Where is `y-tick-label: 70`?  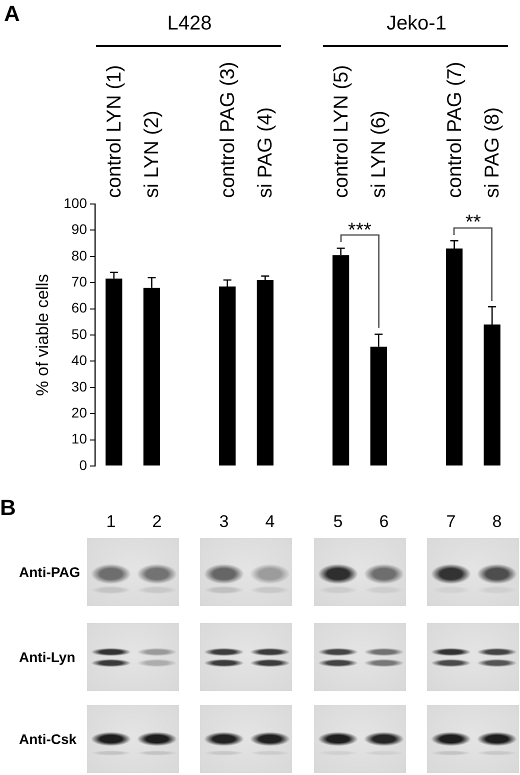 y-tick-label: 70 is located at coordinates (79, 281).